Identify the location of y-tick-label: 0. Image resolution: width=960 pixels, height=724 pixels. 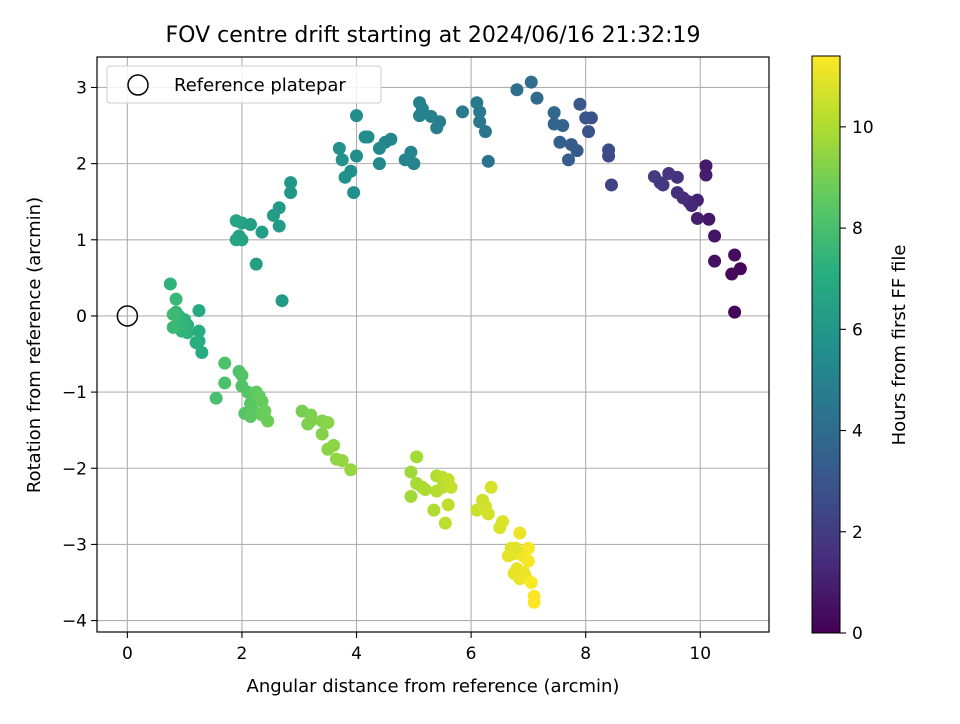
(81, 317).